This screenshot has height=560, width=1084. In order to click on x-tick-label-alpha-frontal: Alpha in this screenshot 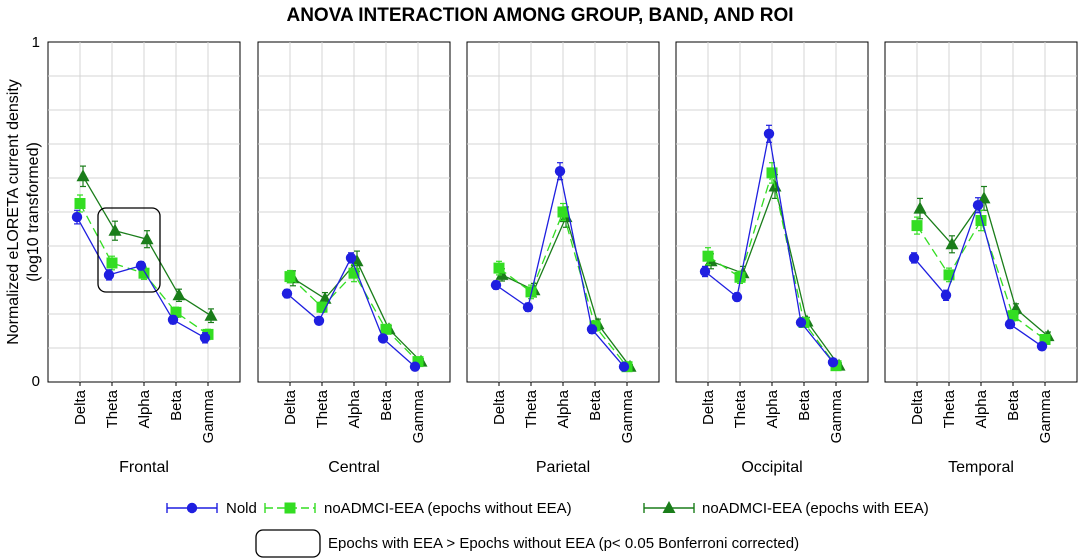, I will do `click(144, 408)`.